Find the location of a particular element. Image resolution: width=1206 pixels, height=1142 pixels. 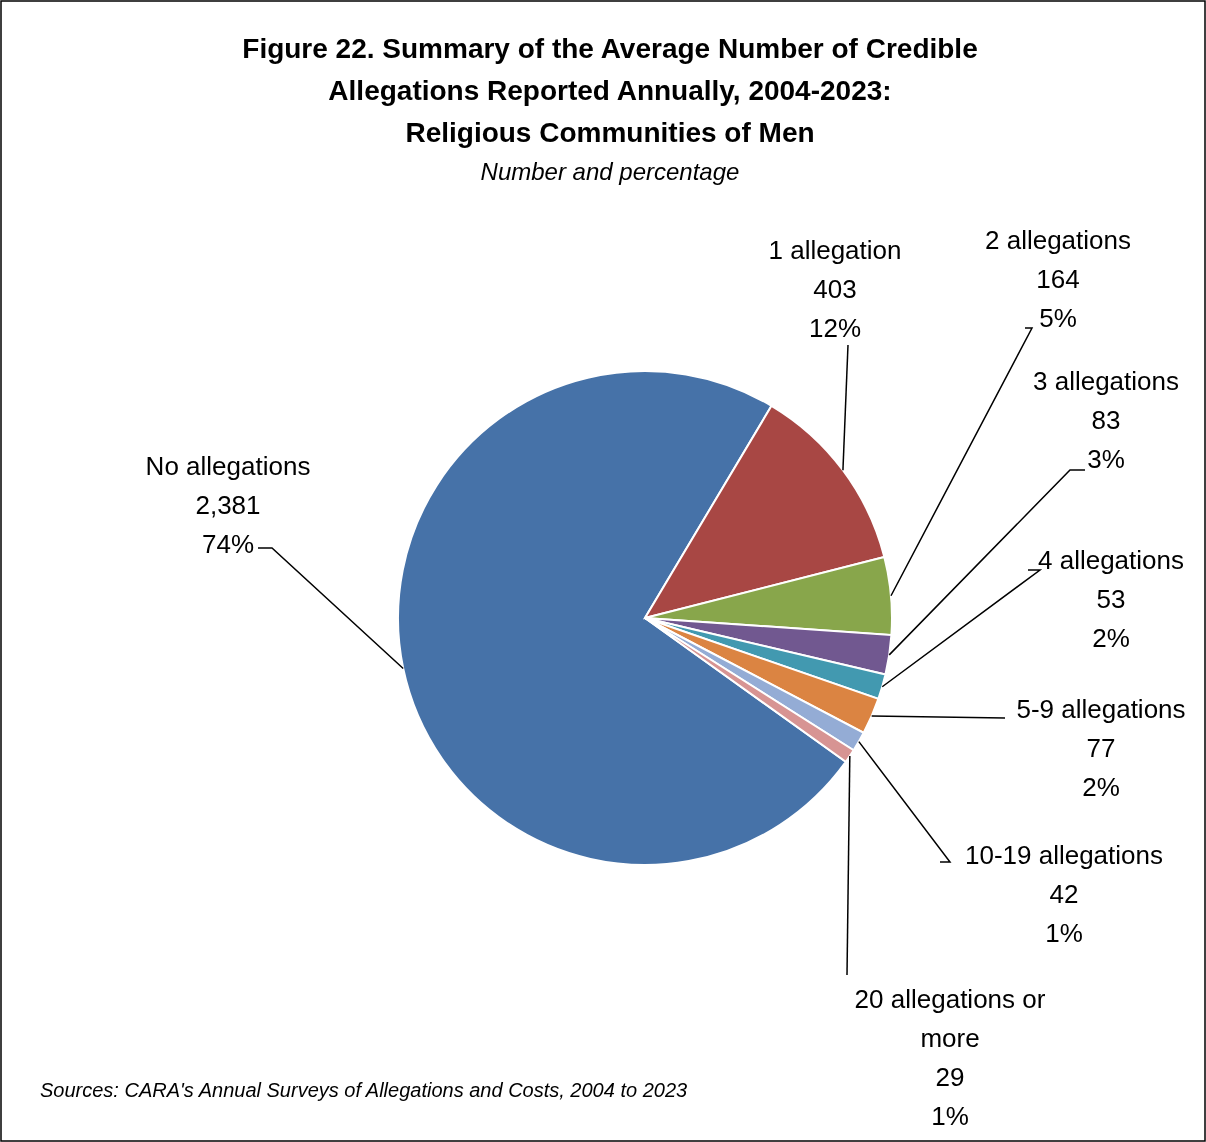

data-label: 77 2% is located at coordinates (1101, 767).